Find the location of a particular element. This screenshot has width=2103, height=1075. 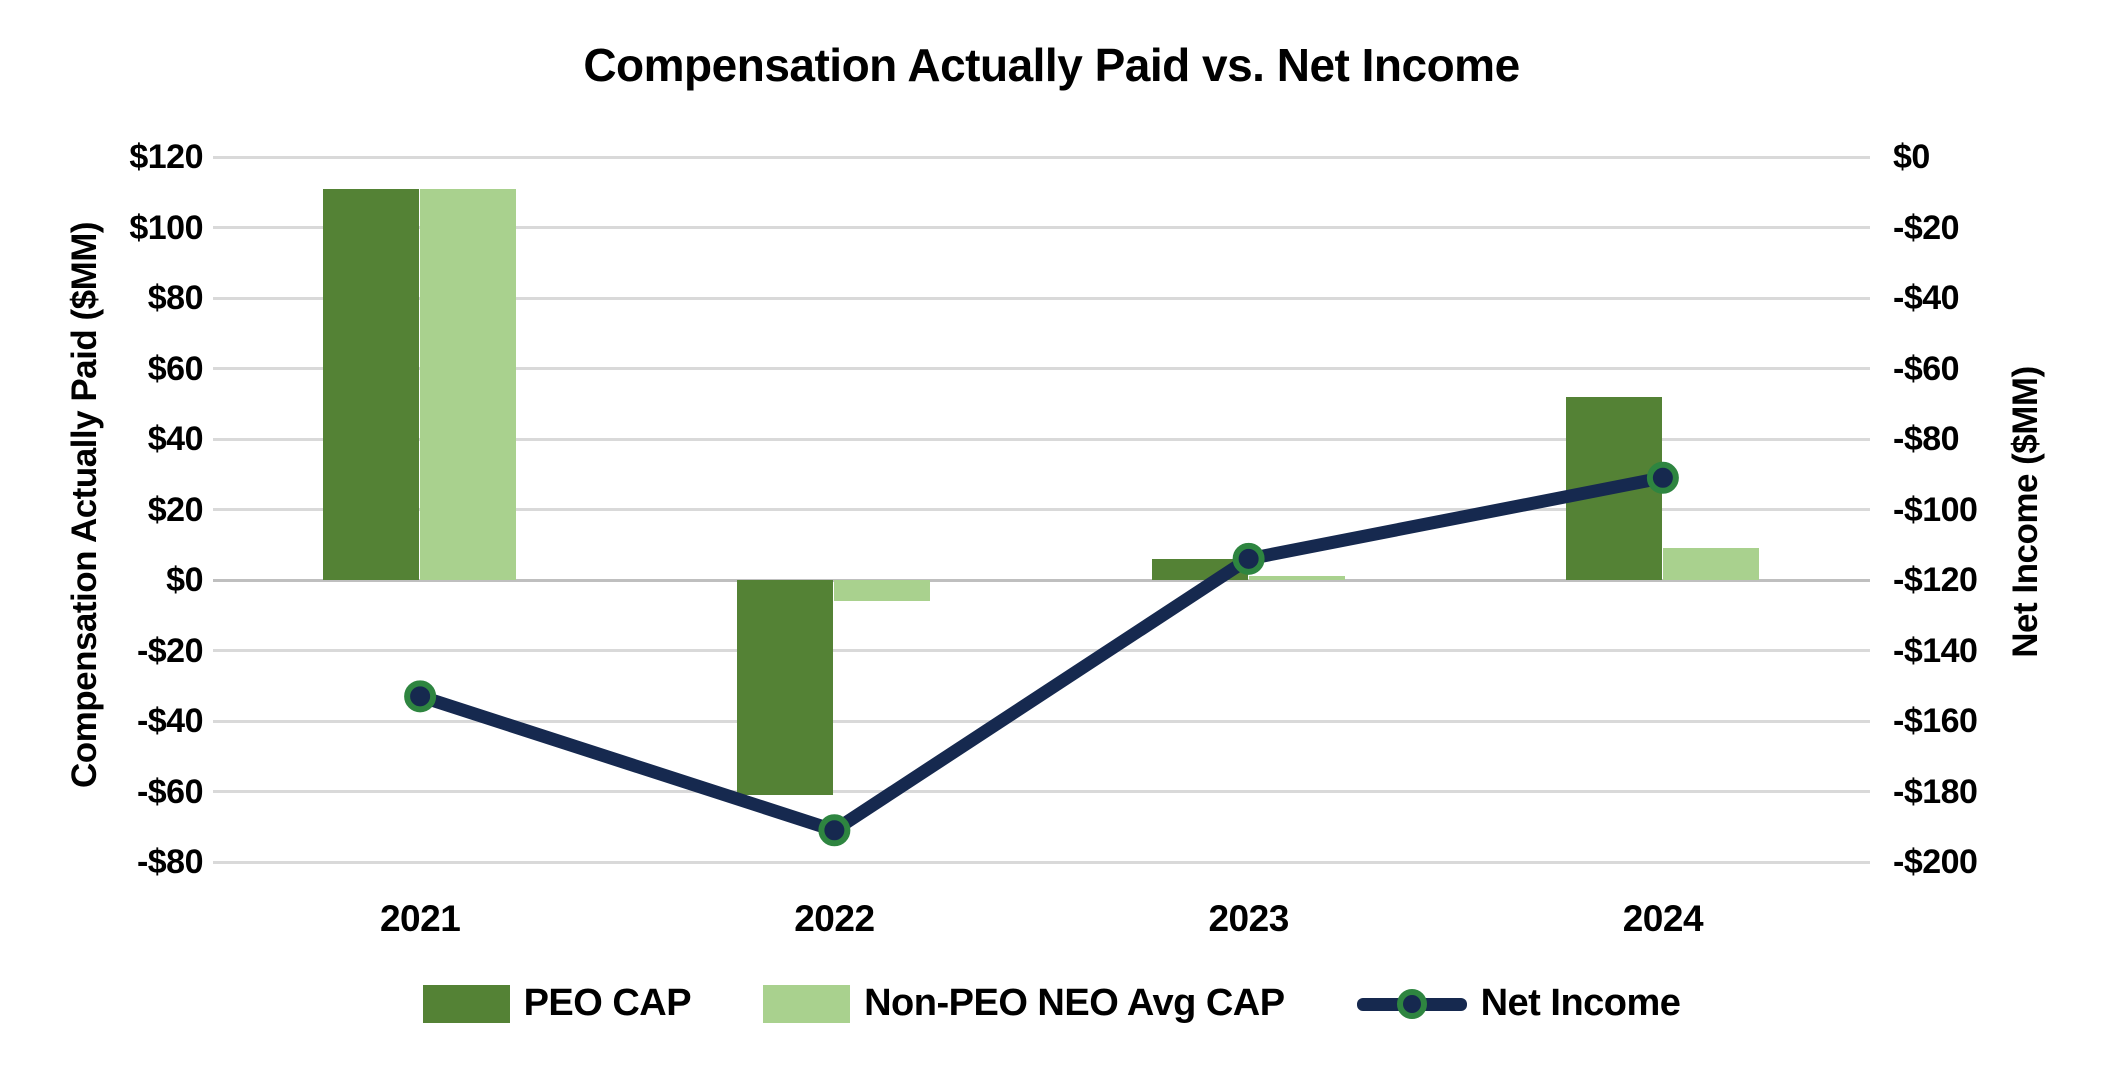

net-income-marker-2021 is located at coordinates (420, 696).